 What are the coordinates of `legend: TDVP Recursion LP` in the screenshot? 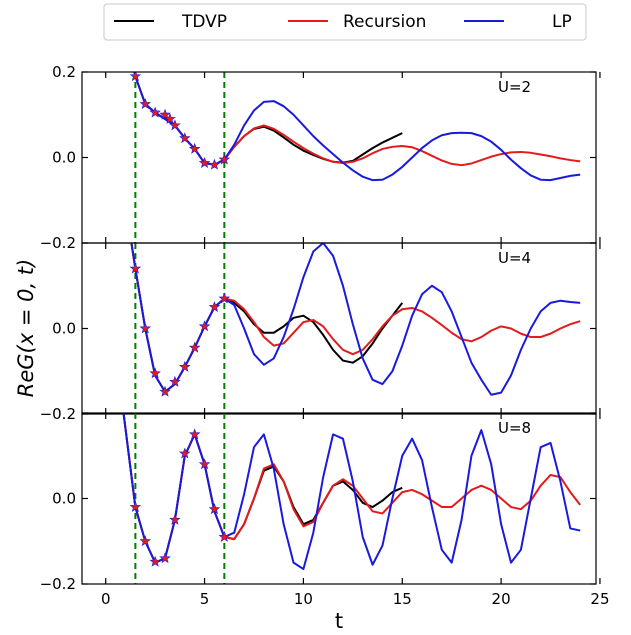 It's located at (345, 22).